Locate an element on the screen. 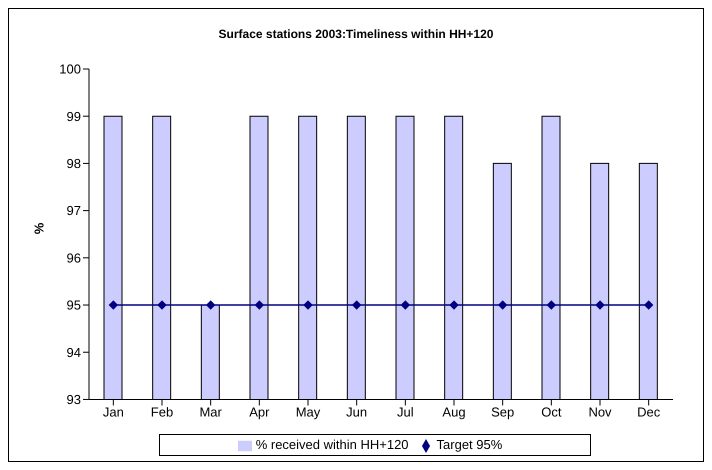 This screenshot has width=712, height=470. y-tick-label: 98 is located at coordinates (73, 164).